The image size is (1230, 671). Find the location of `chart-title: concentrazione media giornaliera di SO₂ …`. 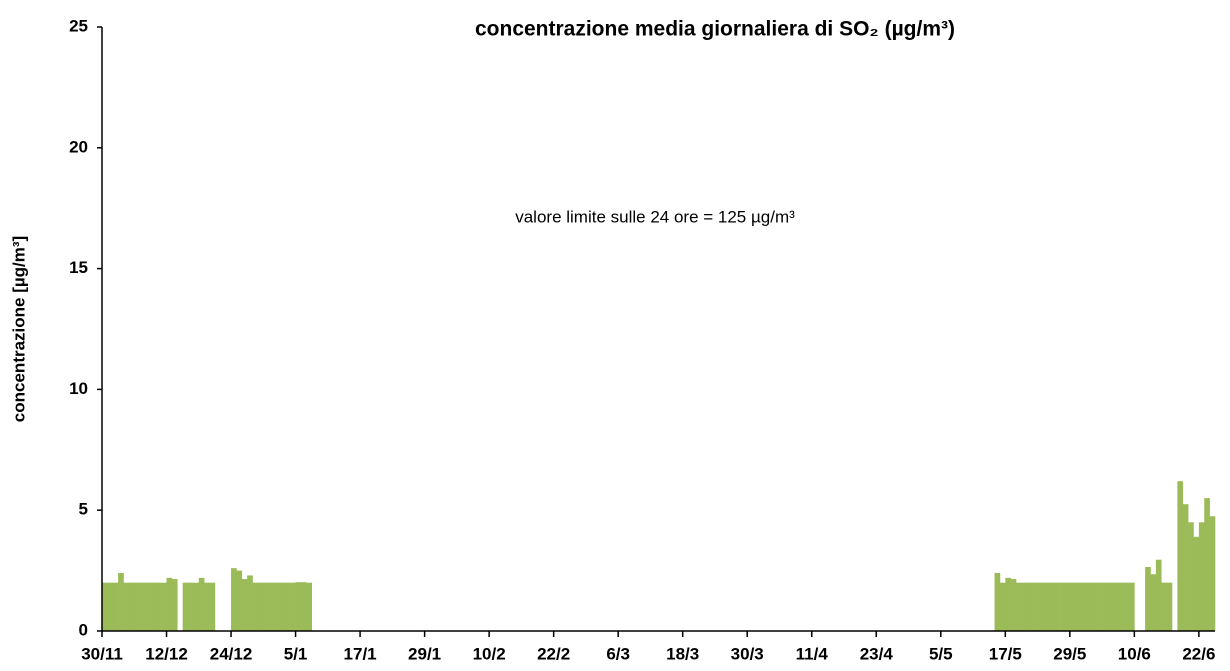

chart-title: concentrazione media giornaliera di SO₂ … is located at coordinates (715, 29).